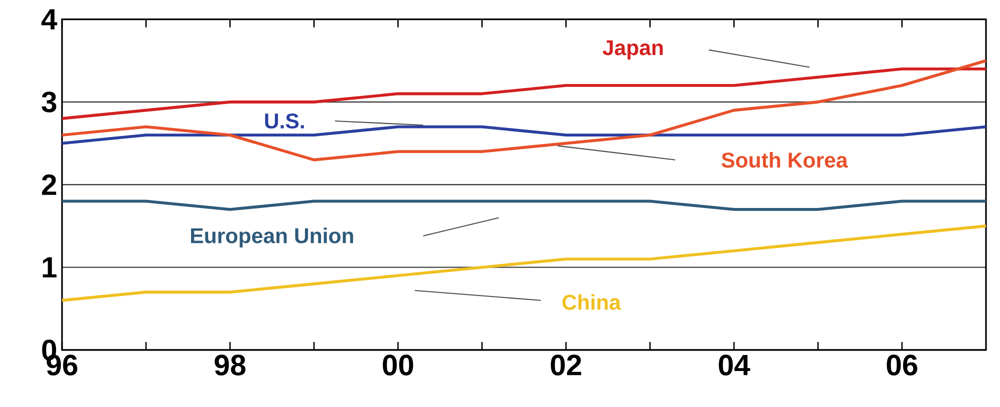 The height and width of the screenshot is (407, 1000). I want to click on y-tick-label: 1, so click(49, 267).